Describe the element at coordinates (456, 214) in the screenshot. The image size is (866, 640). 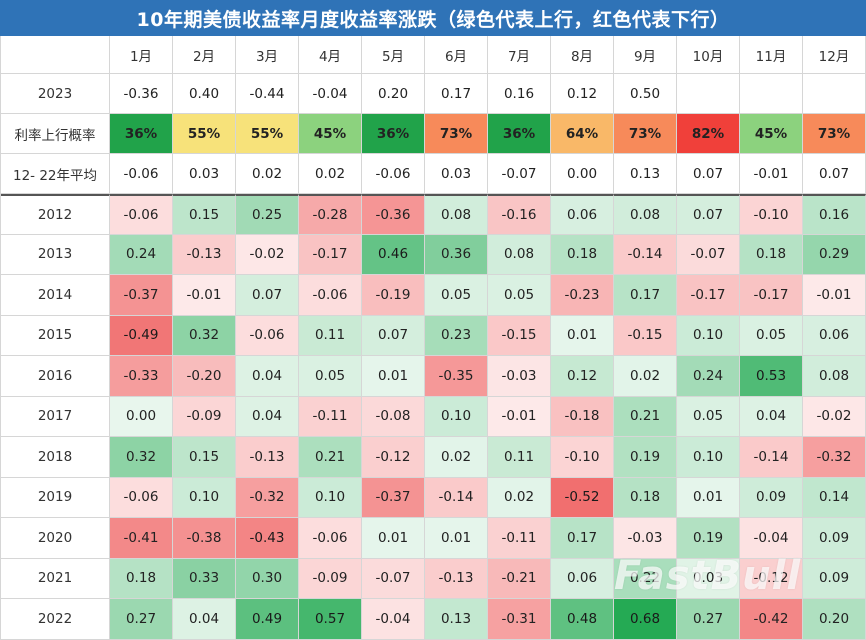
I see `heatmap-cell: 0.08` at that location.